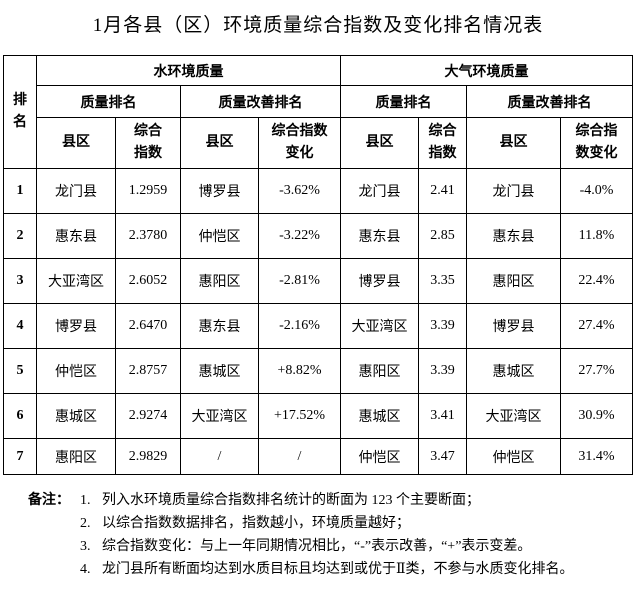 Image resolution: width=636 pixels, height=612 pixels. Describe the element at coordinates (596, 371) in the screenshot. I see `data-cell: 27.7%` at that location.